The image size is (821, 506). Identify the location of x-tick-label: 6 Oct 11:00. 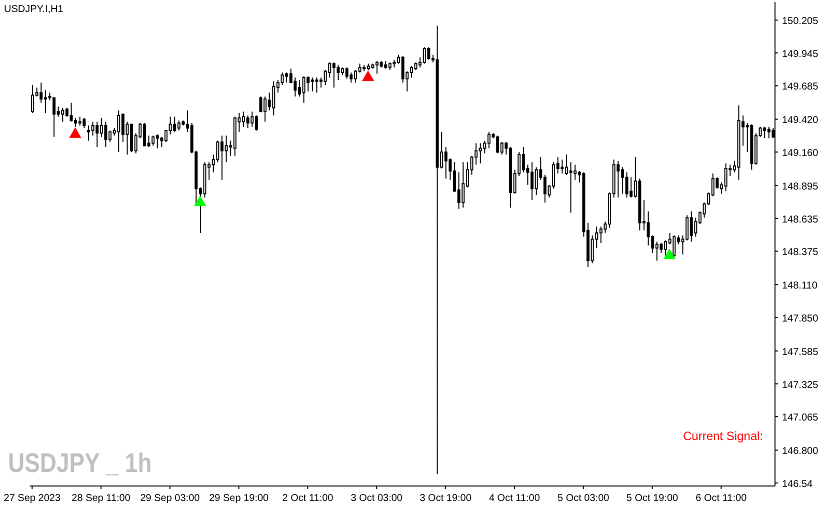
(722, 498).